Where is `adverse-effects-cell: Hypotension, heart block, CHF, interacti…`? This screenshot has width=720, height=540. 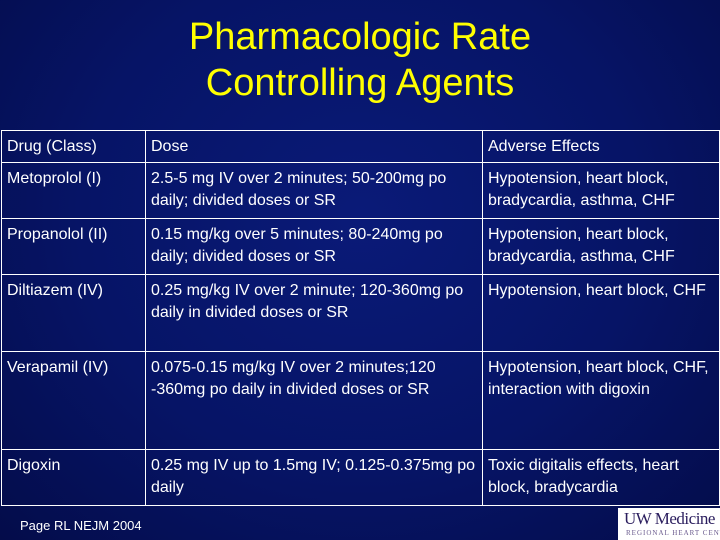
adverse-effects-cell: Hypotension, heart block, CHF, interacti… is located at coordinates (601, 400).